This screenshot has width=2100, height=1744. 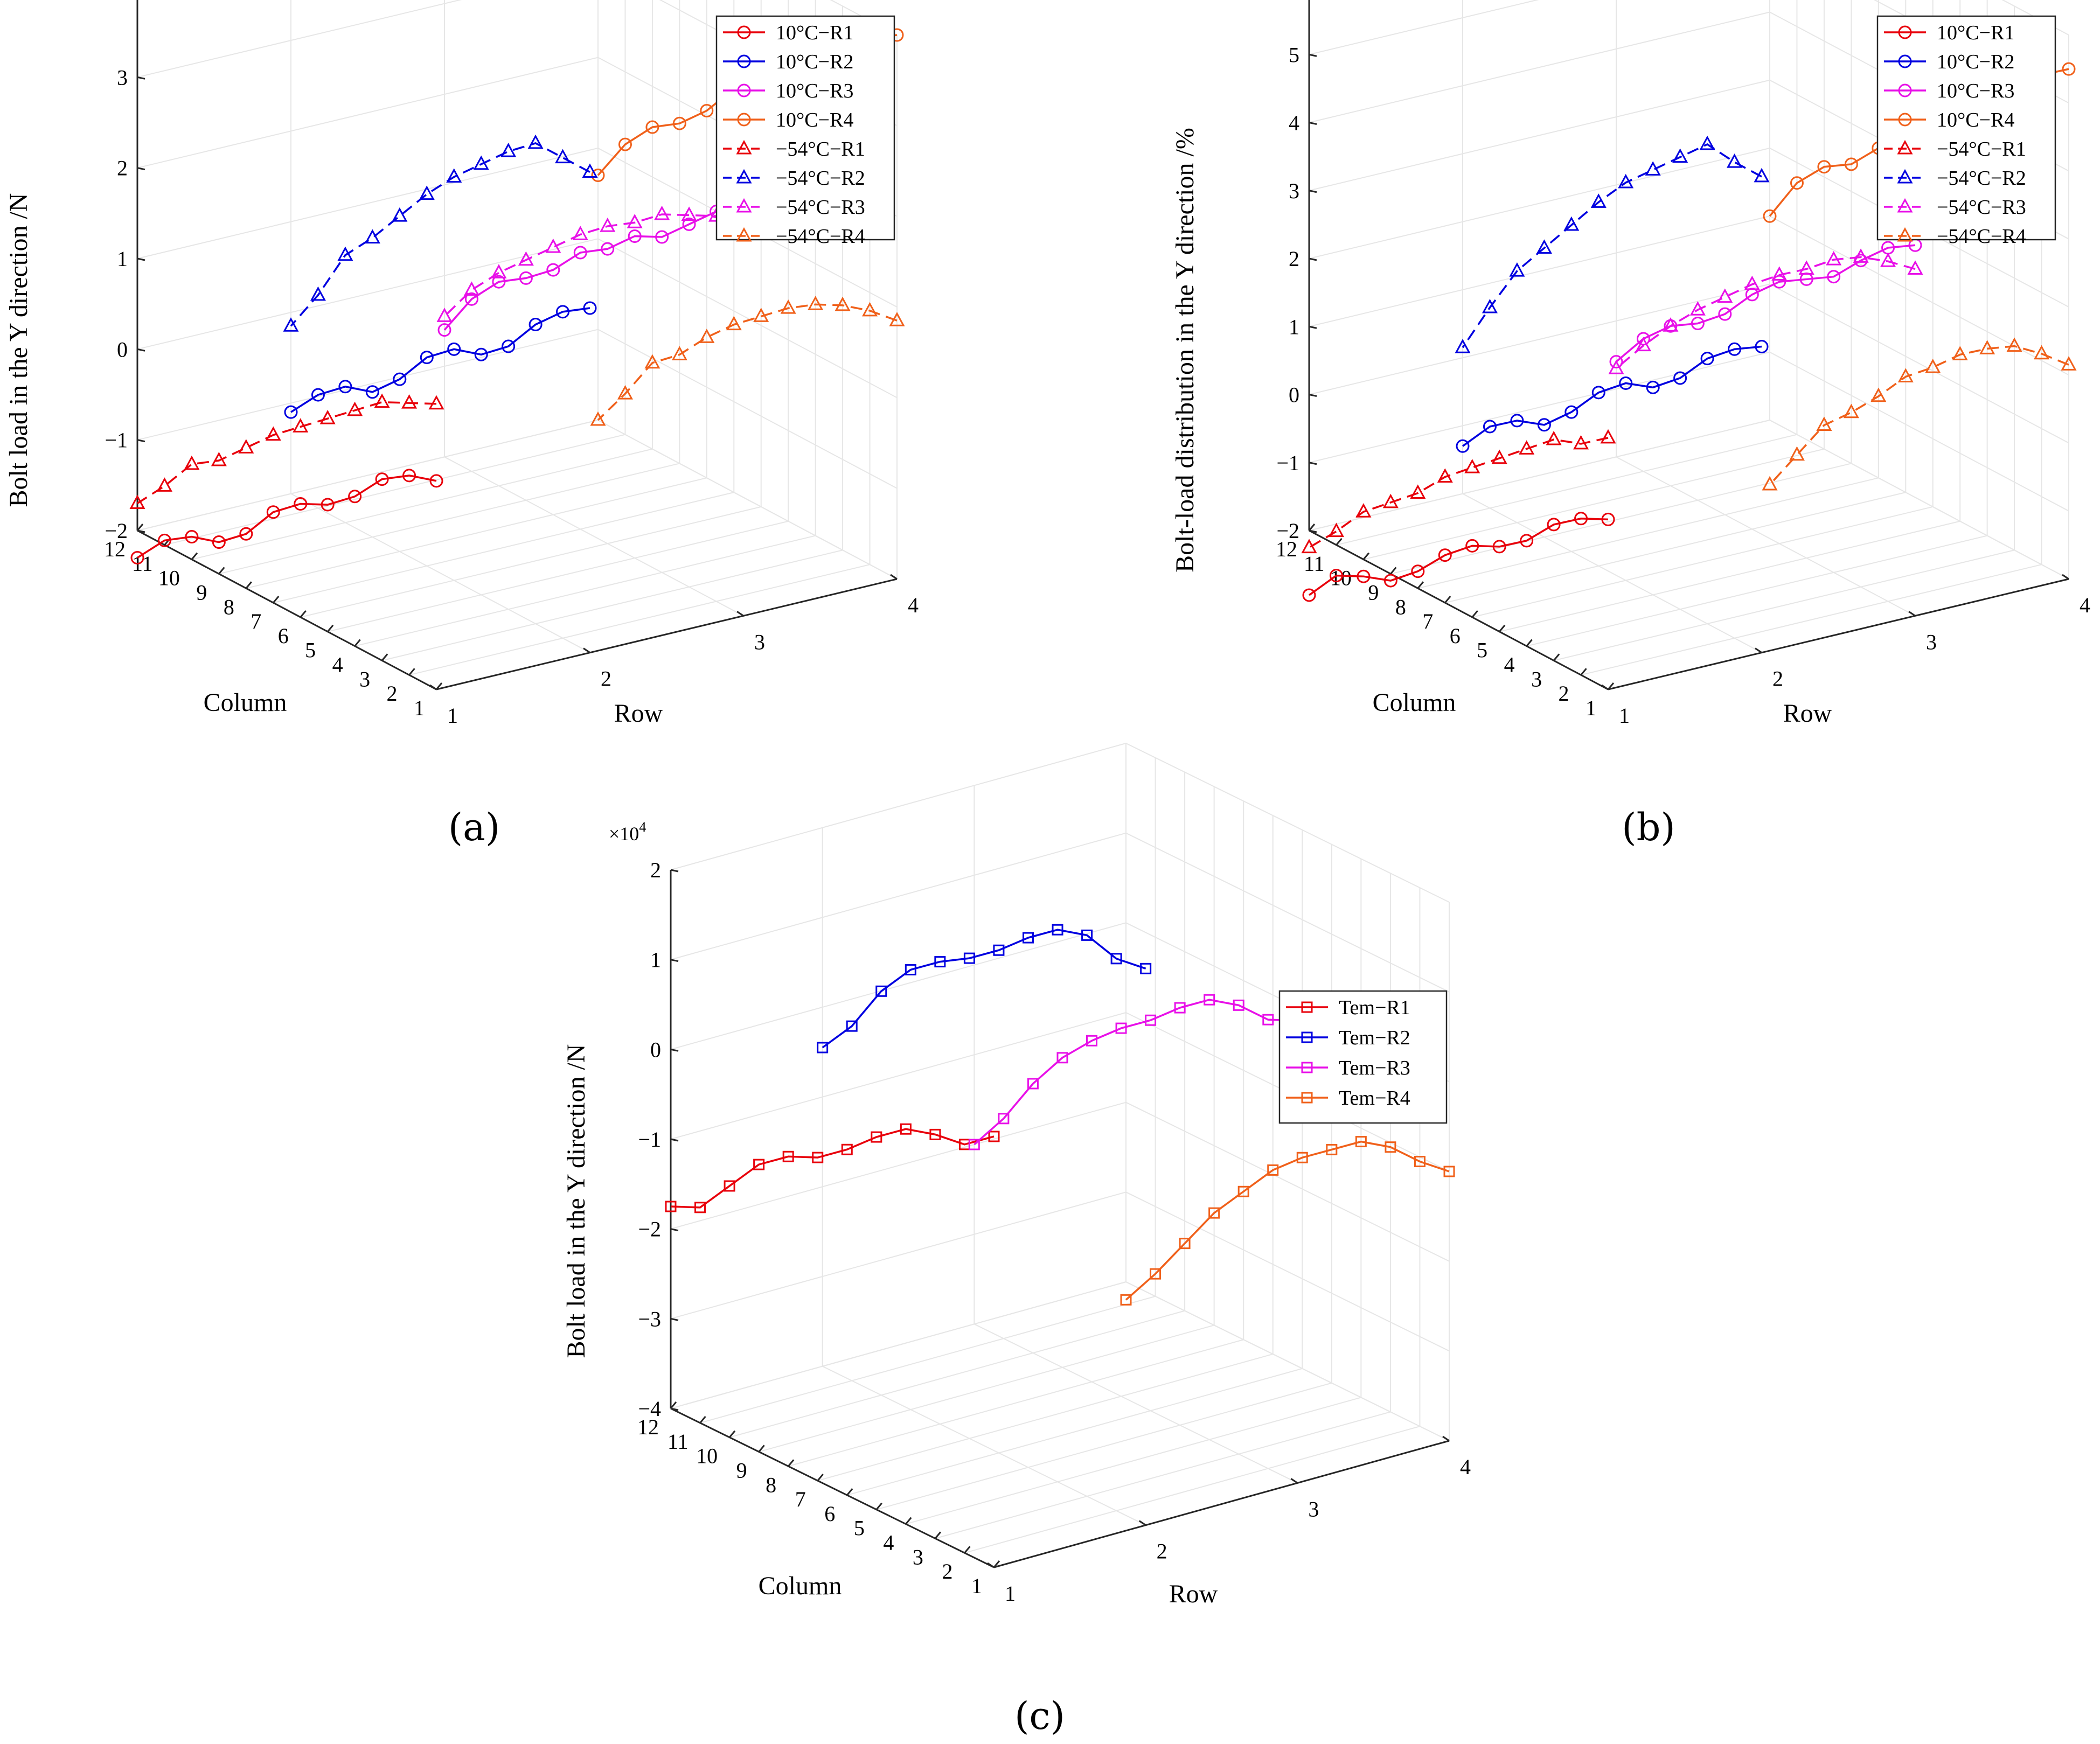 I want to click on legend-item: 10°C−R3, so click(x=1949, y=91).